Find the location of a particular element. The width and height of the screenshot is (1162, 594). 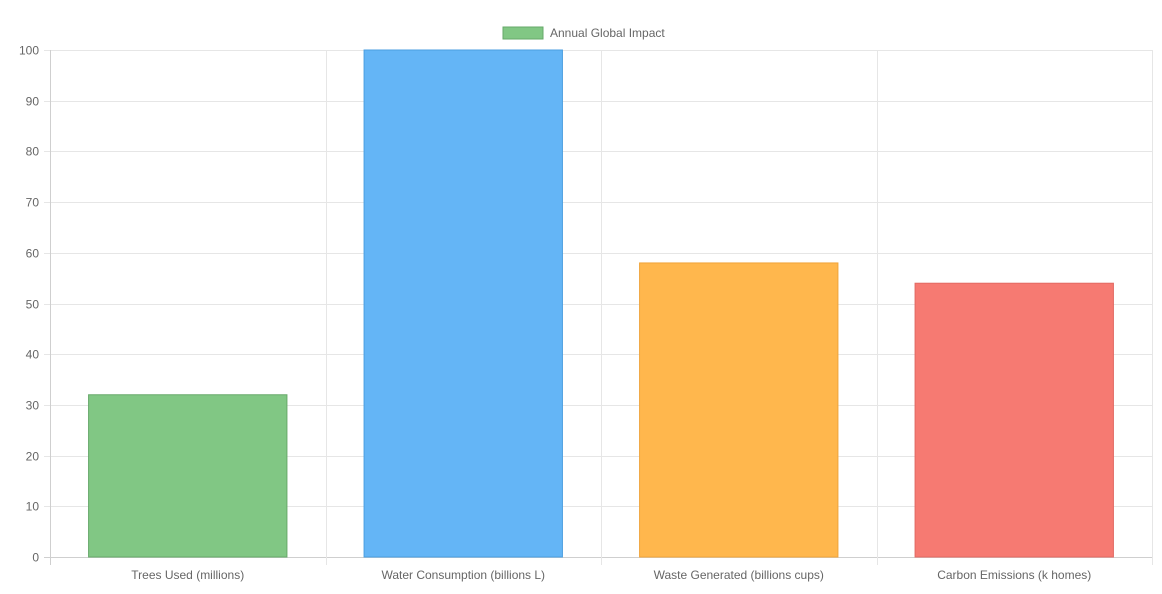

x-tick-label: Waste Generated (billions cups) is located at coordinates (739, 575).